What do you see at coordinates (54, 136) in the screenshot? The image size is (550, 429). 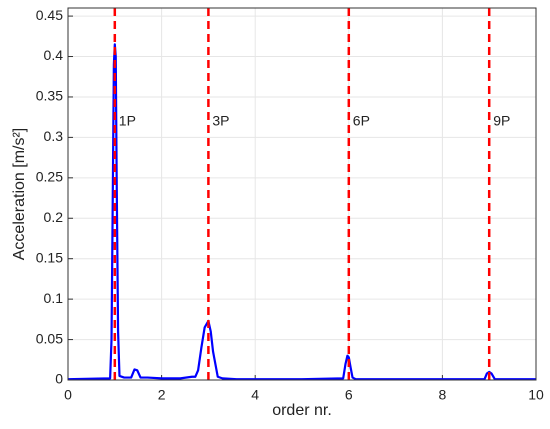 I see `y-tick-label: 0.3` at bounding box center [54, 136].